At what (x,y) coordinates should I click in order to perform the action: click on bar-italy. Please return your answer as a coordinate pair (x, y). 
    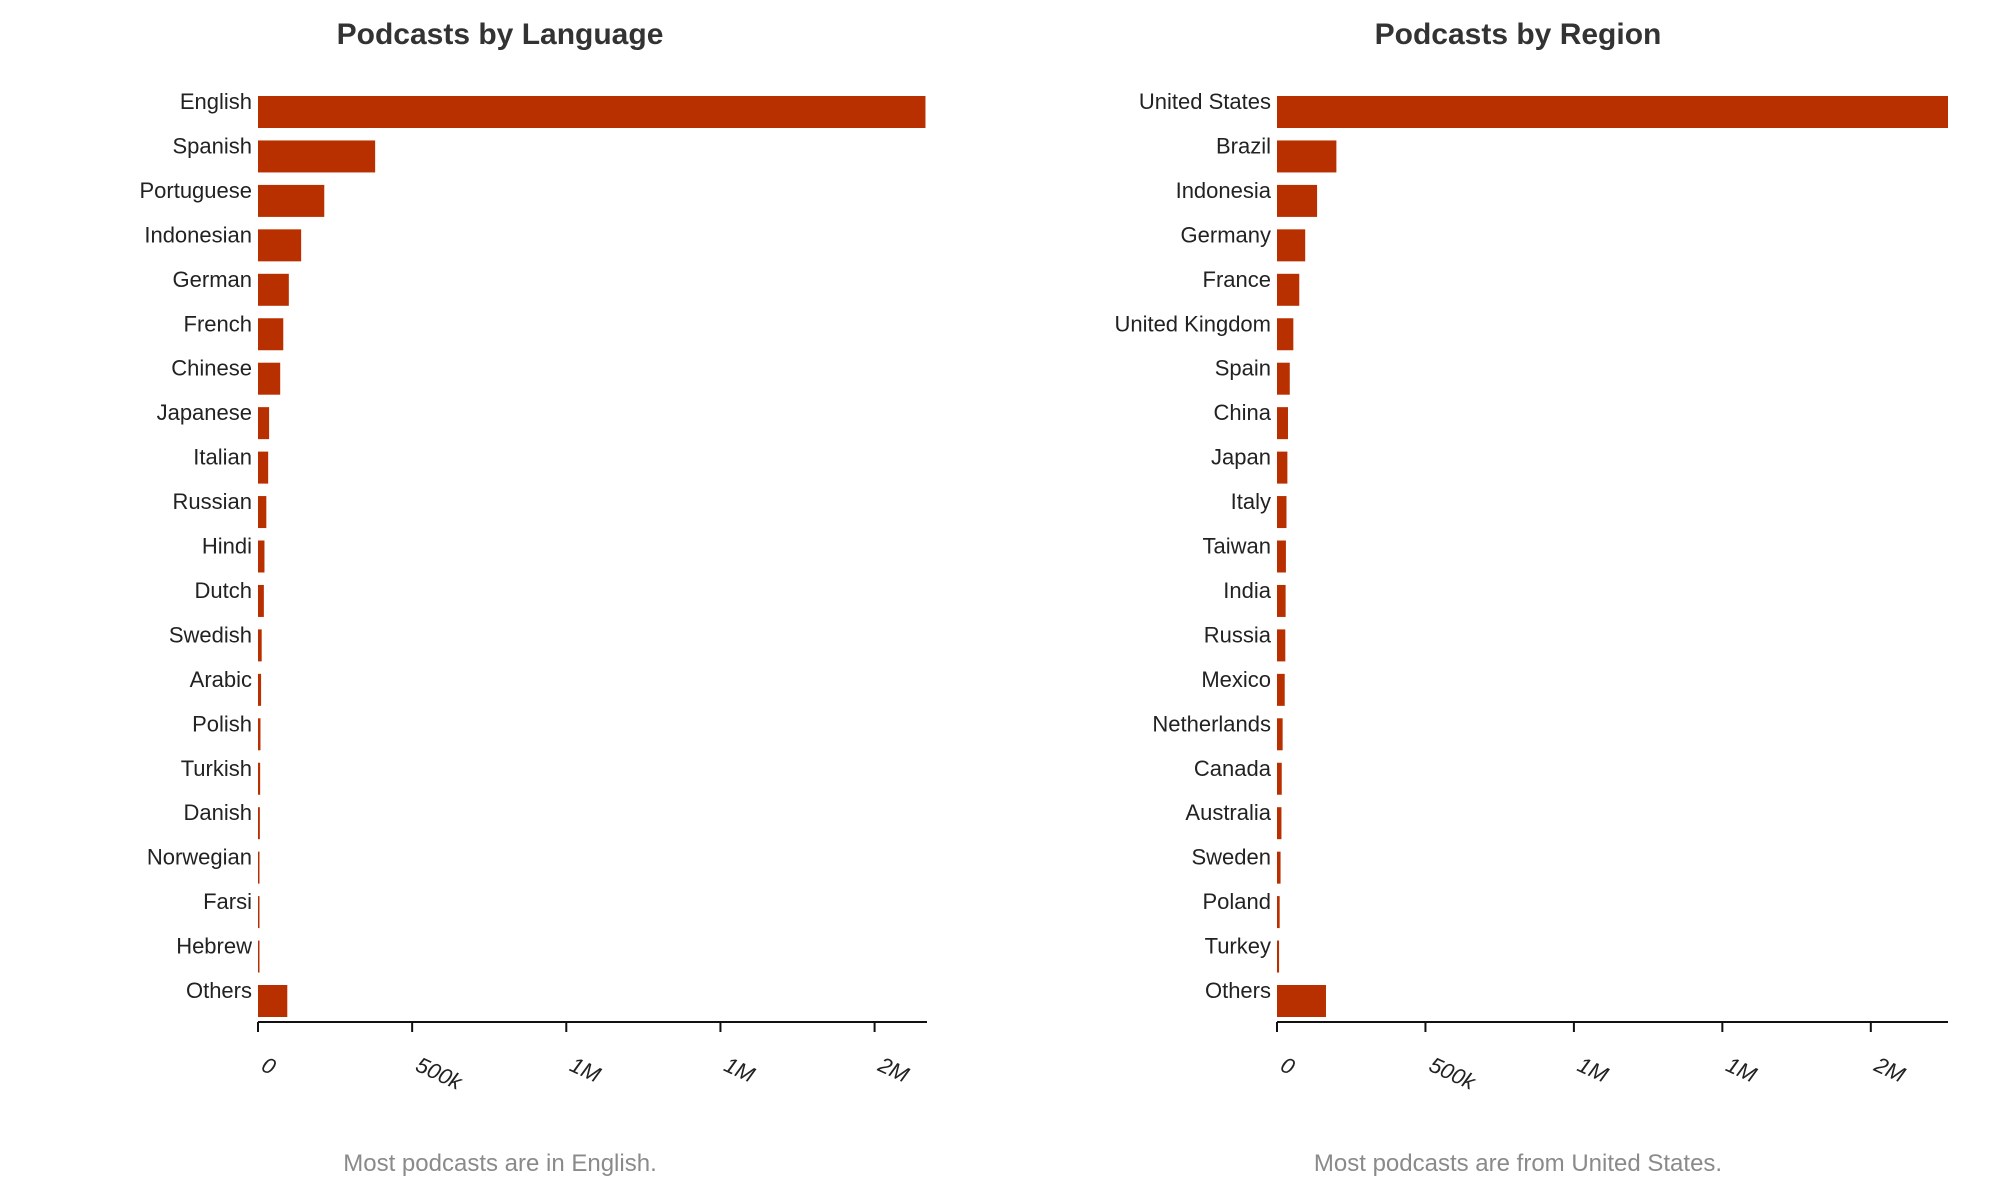
    Looking at the image, I should click on (1282, 512).